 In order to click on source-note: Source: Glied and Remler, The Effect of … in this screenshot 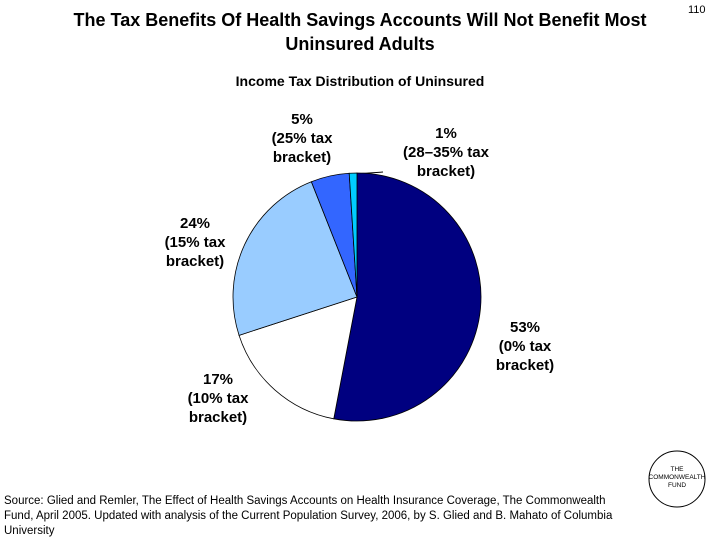, I will do `click(308, 516)`.